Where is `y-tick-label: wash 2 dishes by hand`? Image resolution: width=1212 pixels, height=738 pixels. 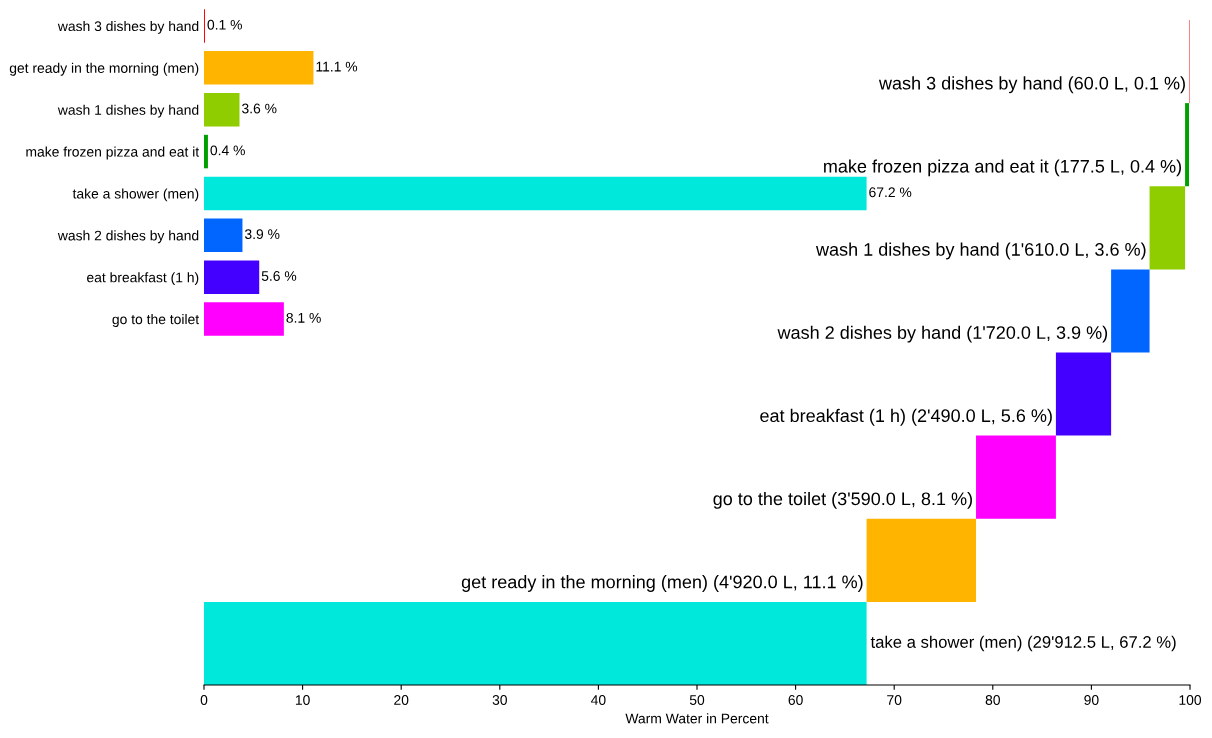
y-tick-label: wash 2 dishes by hand is located at coordinates (128, 237).